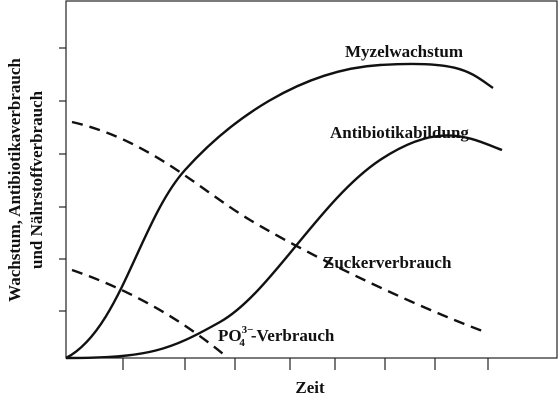 This screenshot has width=560, height=402. I want to click on y-axis-label: und Nährstoffverbrauch, so click(36, 179).